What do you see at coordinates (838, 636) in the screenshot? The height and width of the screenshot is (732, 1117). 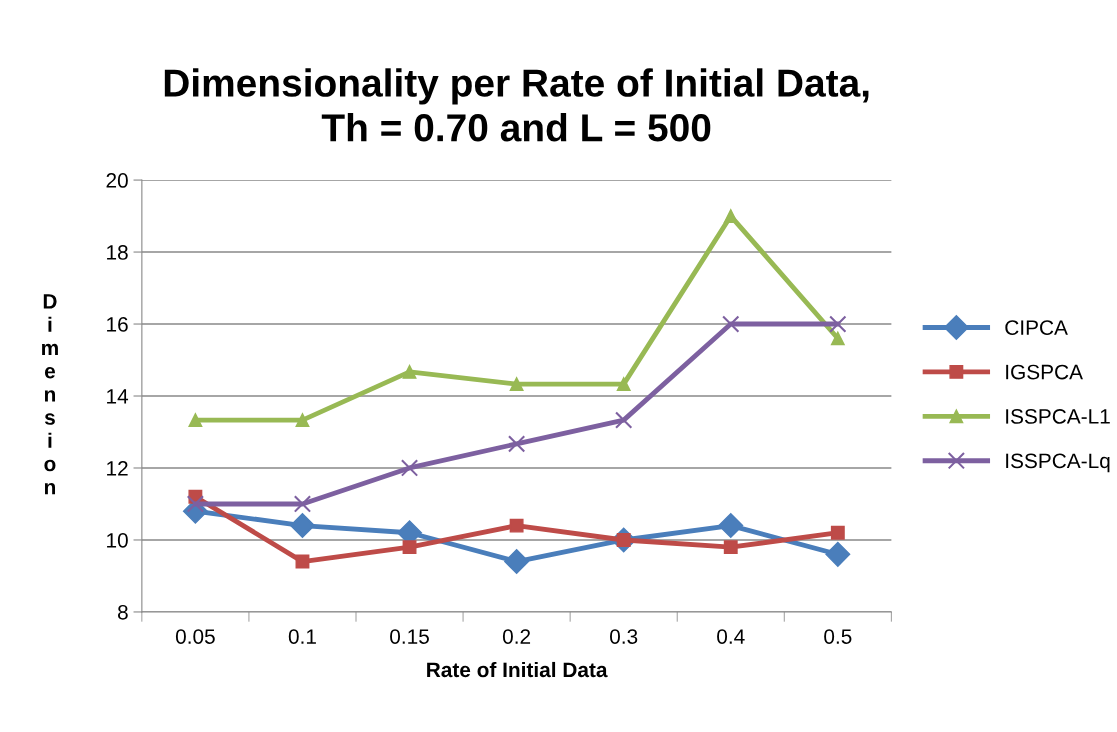 I see `x-tick-label: 0.5` at bounding box center [838, 636].